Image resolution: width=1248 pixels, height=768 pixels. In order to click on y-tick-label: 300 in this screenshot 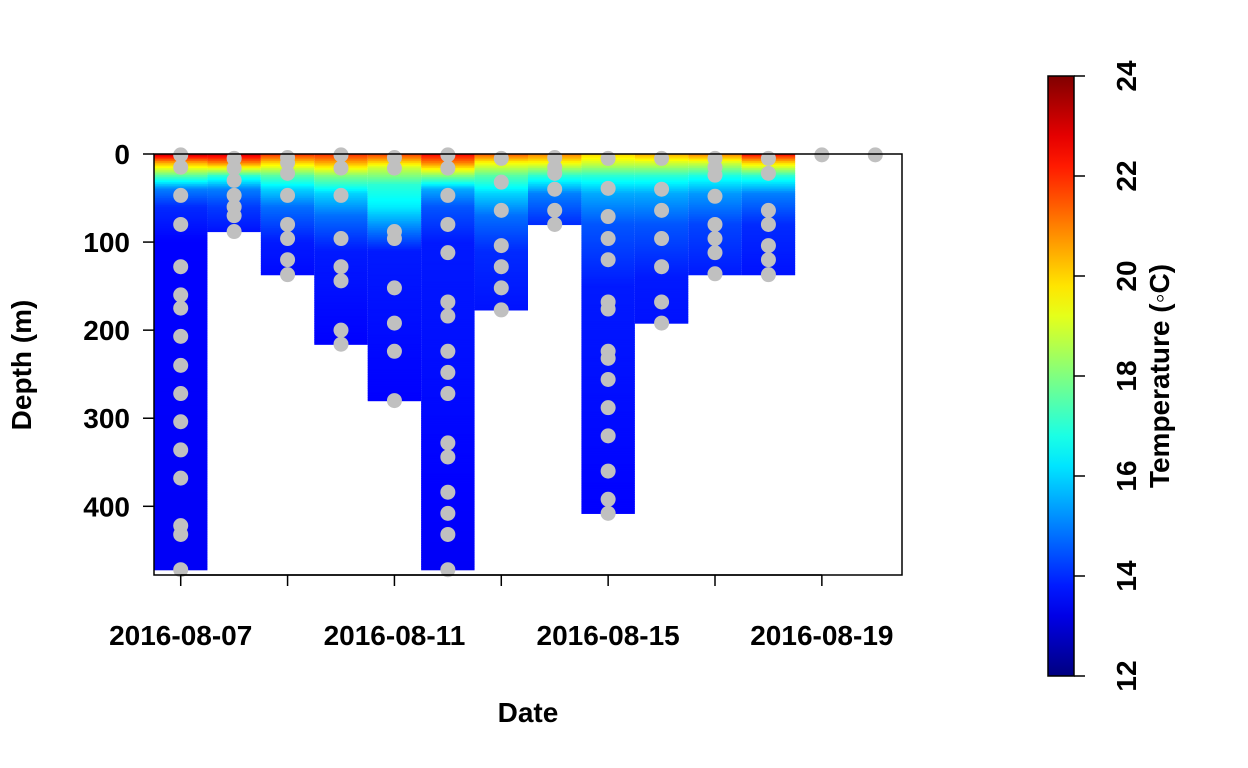, I will do `click(106, 418)`.